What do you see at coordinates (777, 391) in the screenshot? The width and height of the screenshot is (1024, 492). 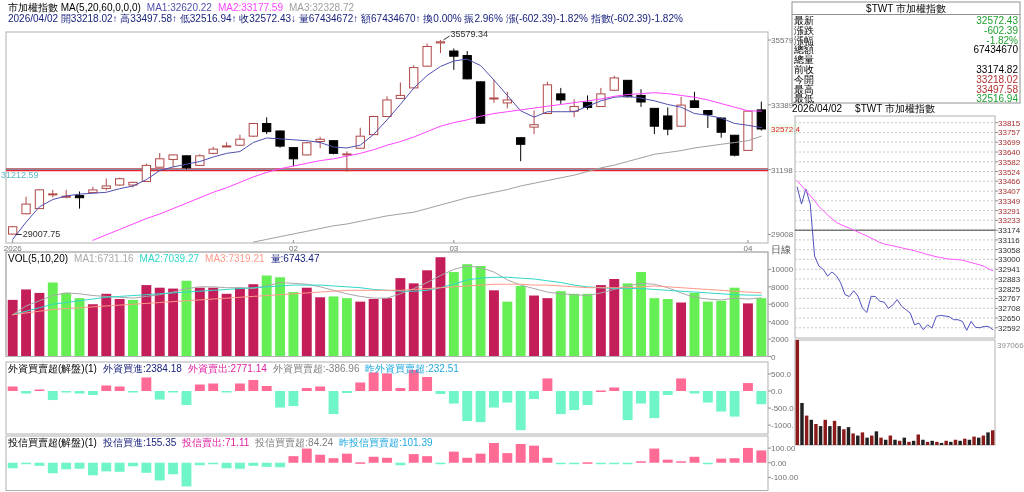 I see `y-tick-label: 0.0` at bounding box center [777, 391].